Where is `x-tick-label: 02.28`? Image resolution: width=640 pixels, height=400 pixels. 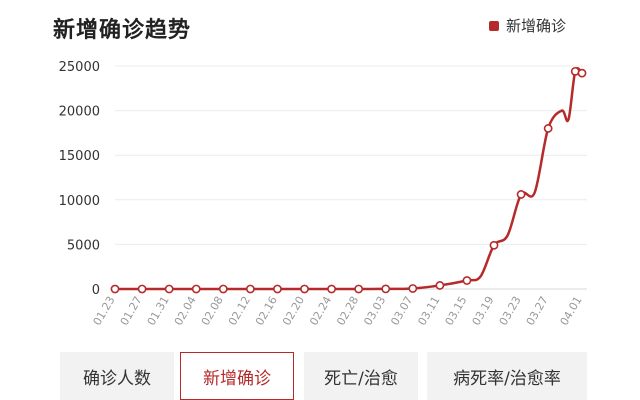
x-tick-label: 02.28 is located at coordinates (347, 311).